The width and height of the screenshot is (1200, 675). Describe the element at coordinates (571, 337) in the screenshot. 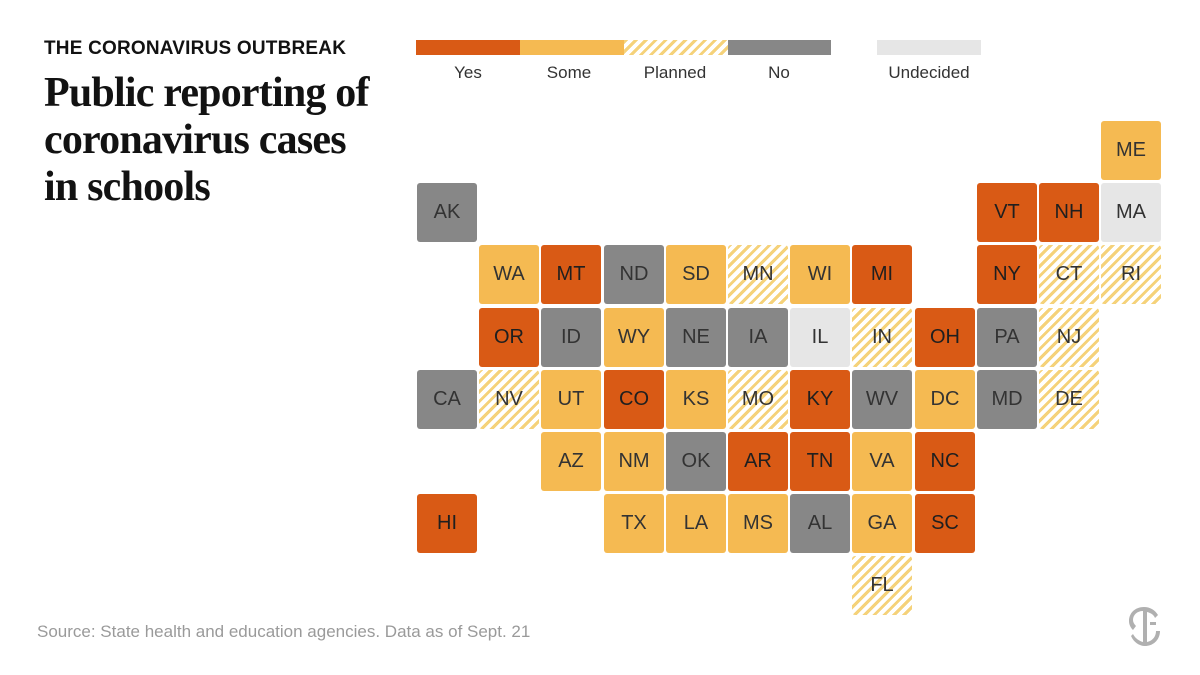

I see `state-tile-id: ID` at that location.